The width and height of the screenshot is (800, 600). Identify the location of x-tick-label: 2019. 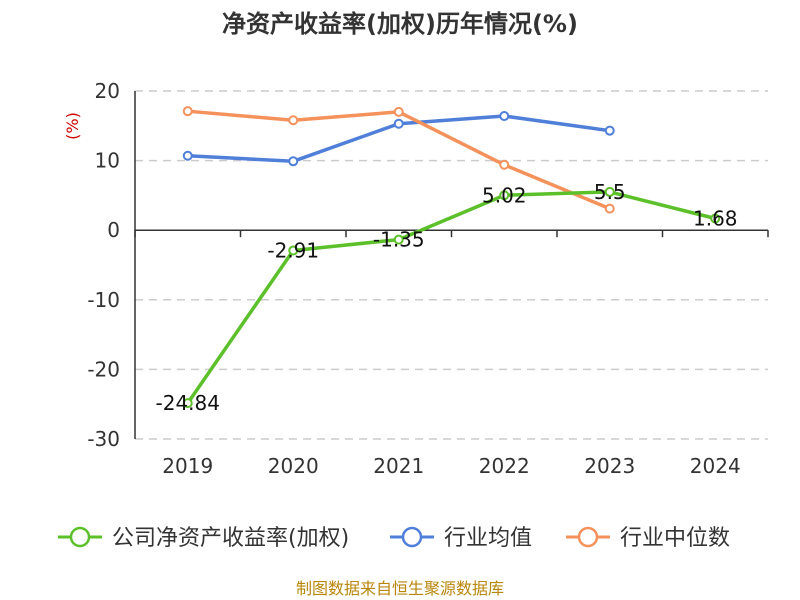
(187, 466).